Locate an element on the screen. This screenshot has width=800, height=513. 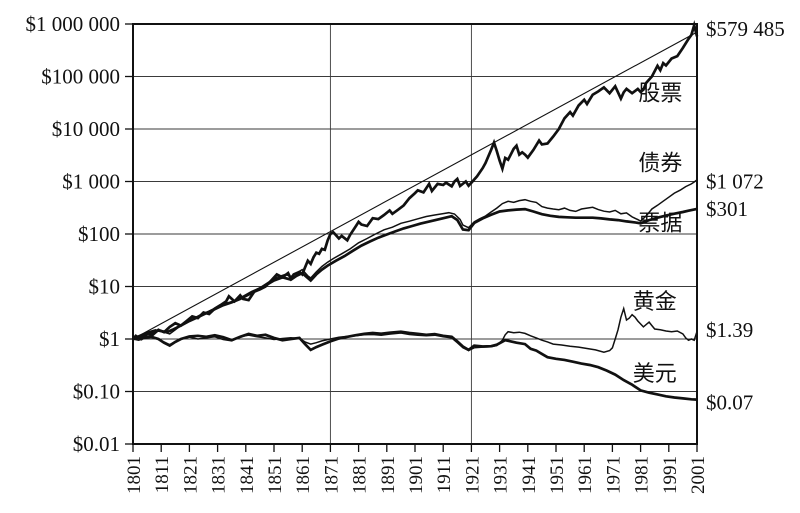
series-label-bonds: 债券 is located at coordinates (660, 163).